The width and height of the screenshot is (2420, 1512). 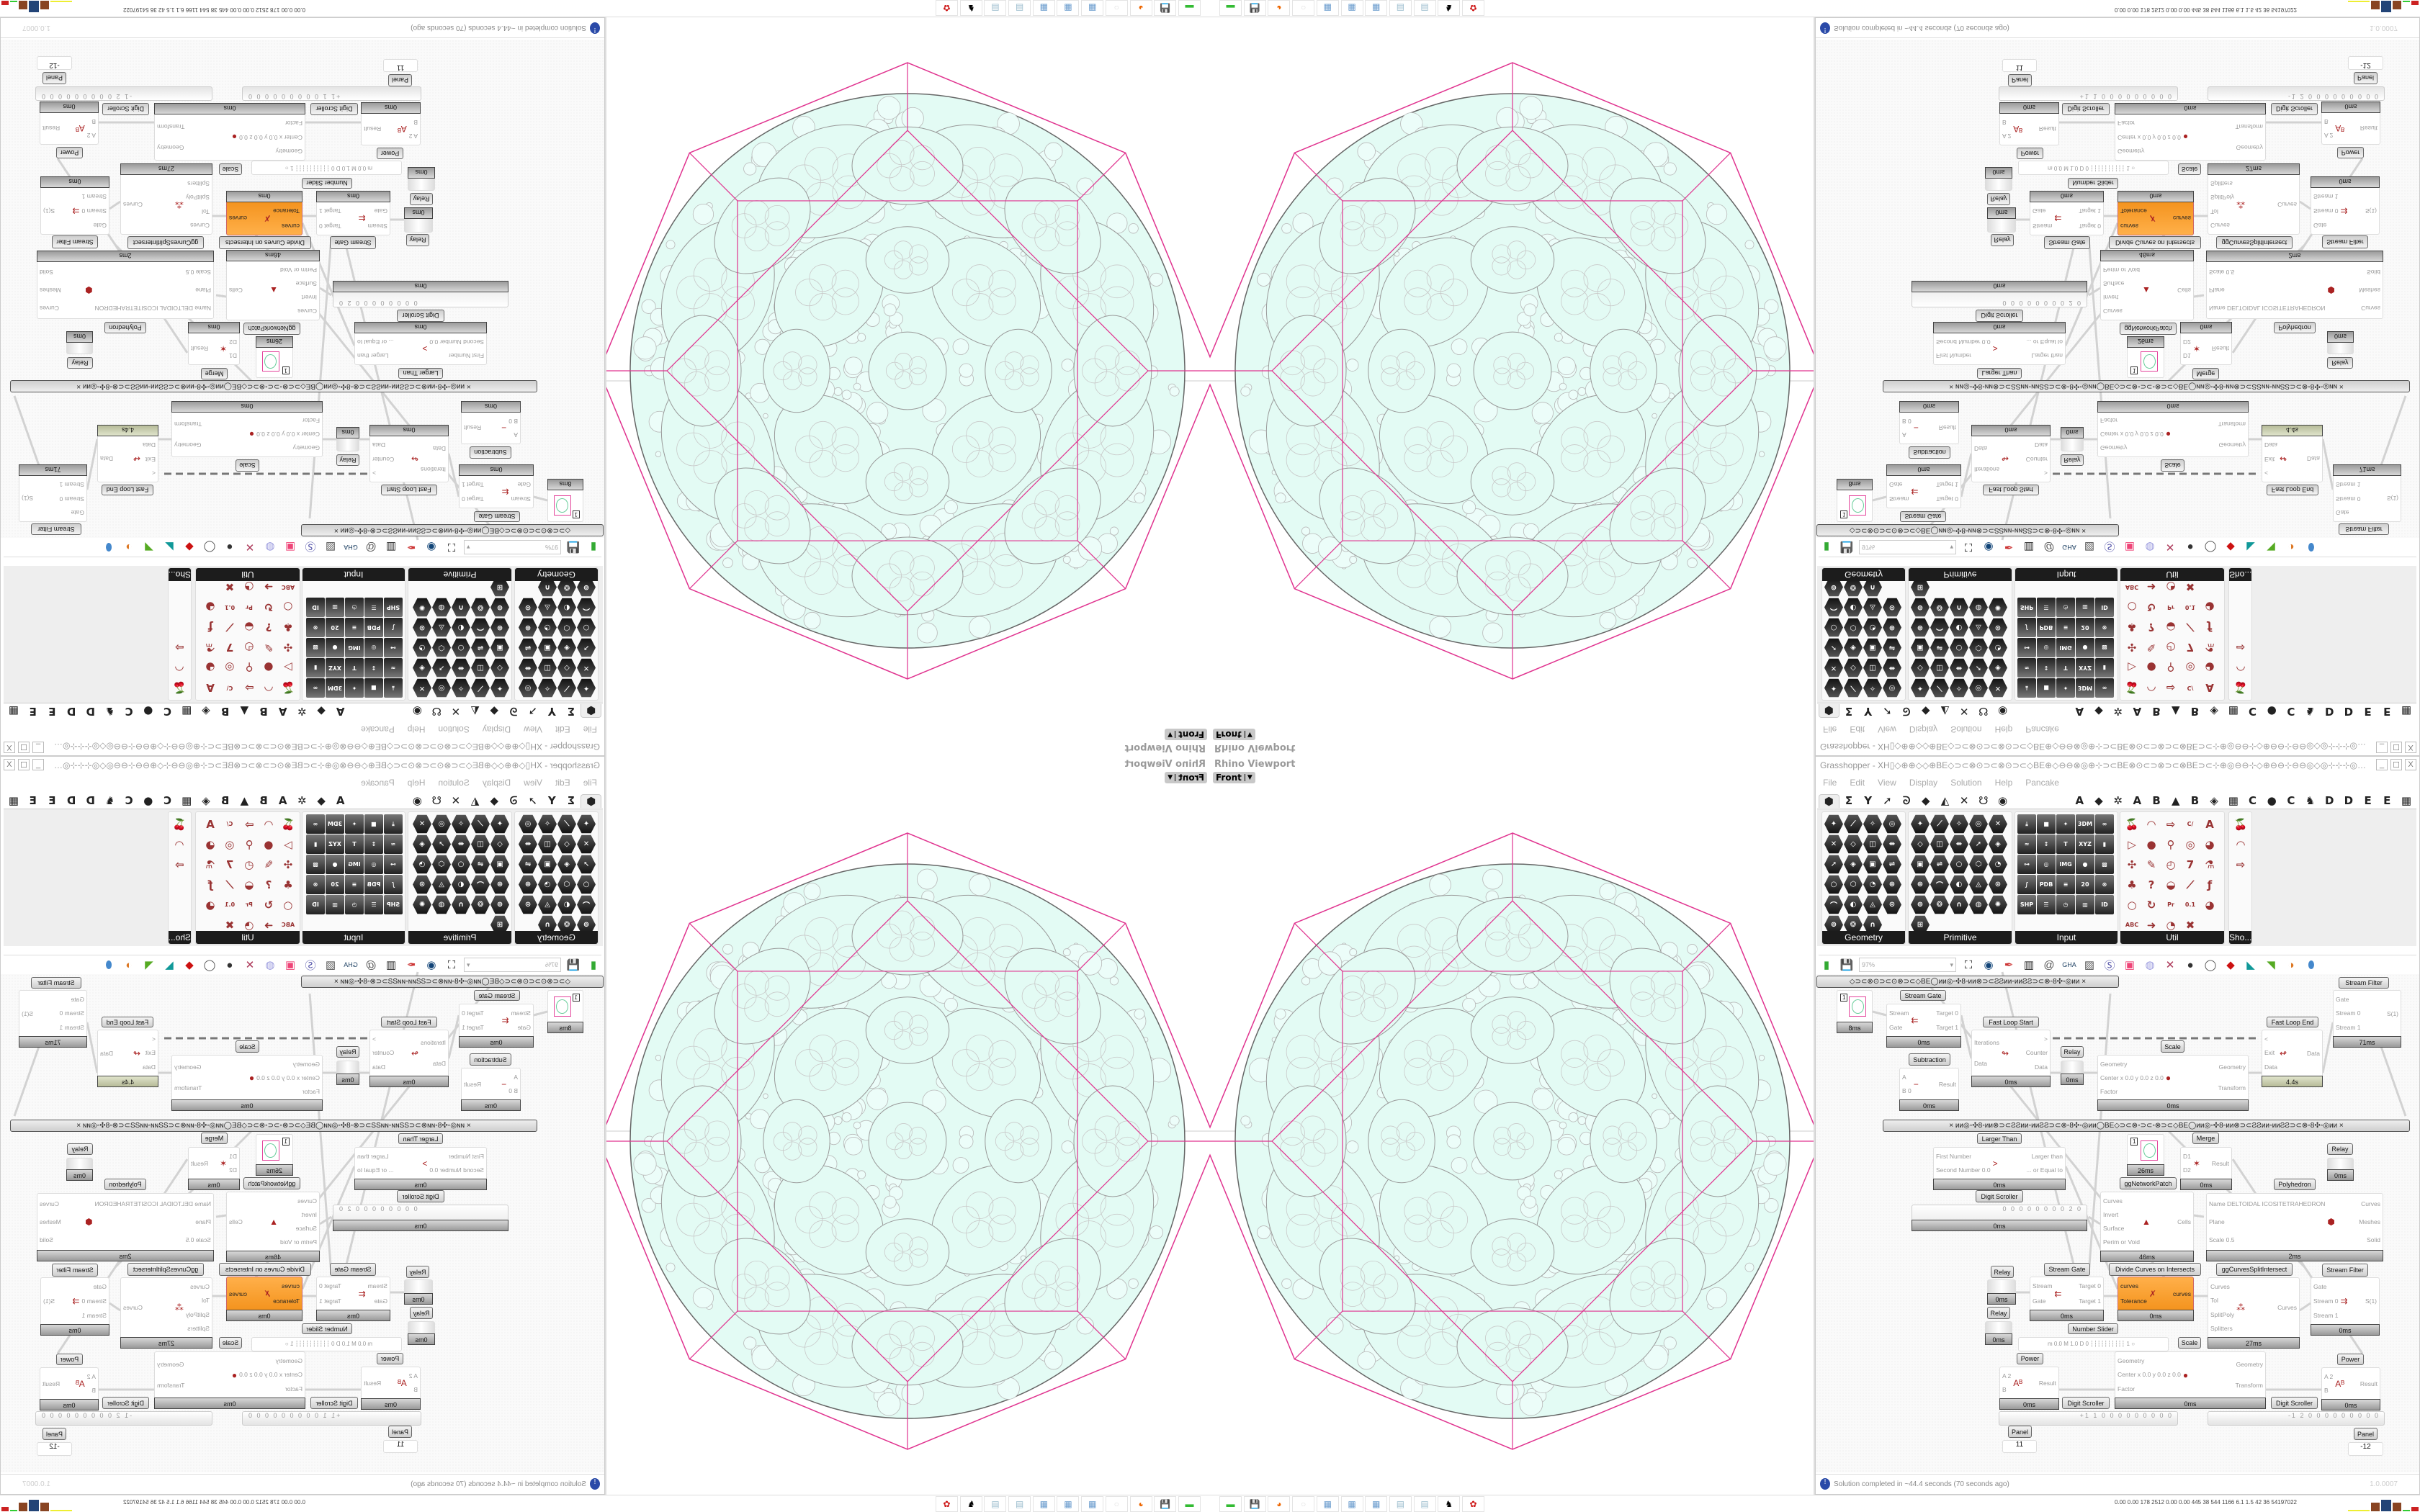 What do you see at coordinates (347, 460) in the screenshot?
I see `relay-1-label: Relay` at bounding box center [347, 460].